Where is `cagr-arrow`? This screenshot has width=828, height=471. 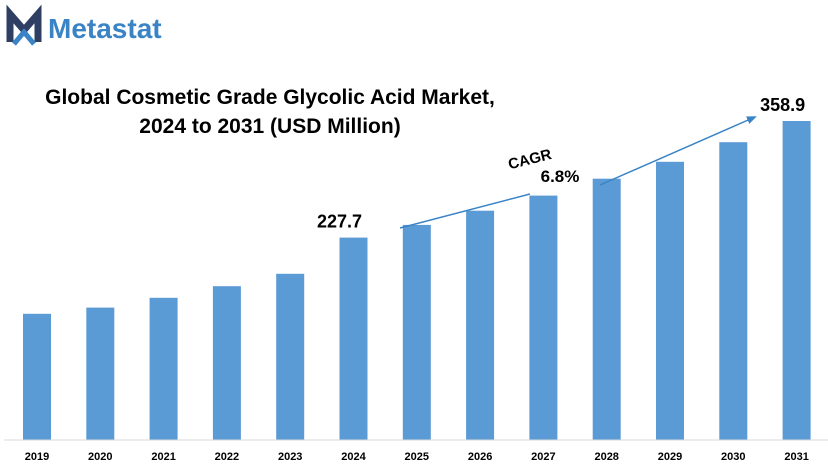 cagr-arrow is located at coordinates (465, 211).